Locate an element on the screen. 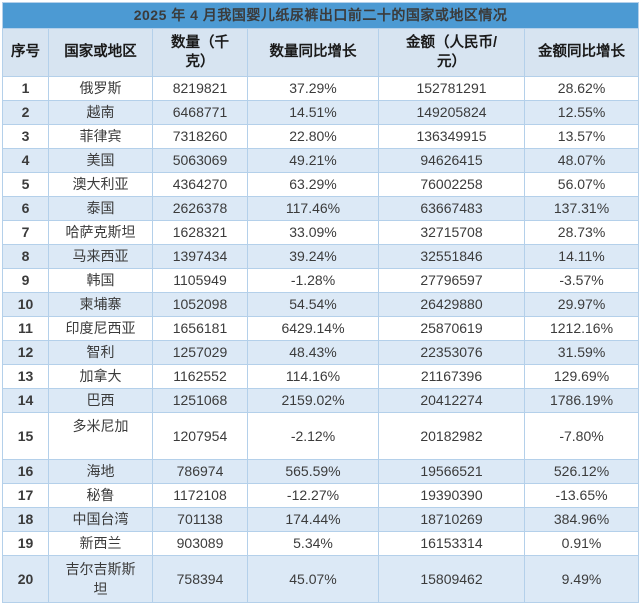 This screenshot has height=605, width=640. amount-cell: 25870619 is located at coordinates (451, 328).